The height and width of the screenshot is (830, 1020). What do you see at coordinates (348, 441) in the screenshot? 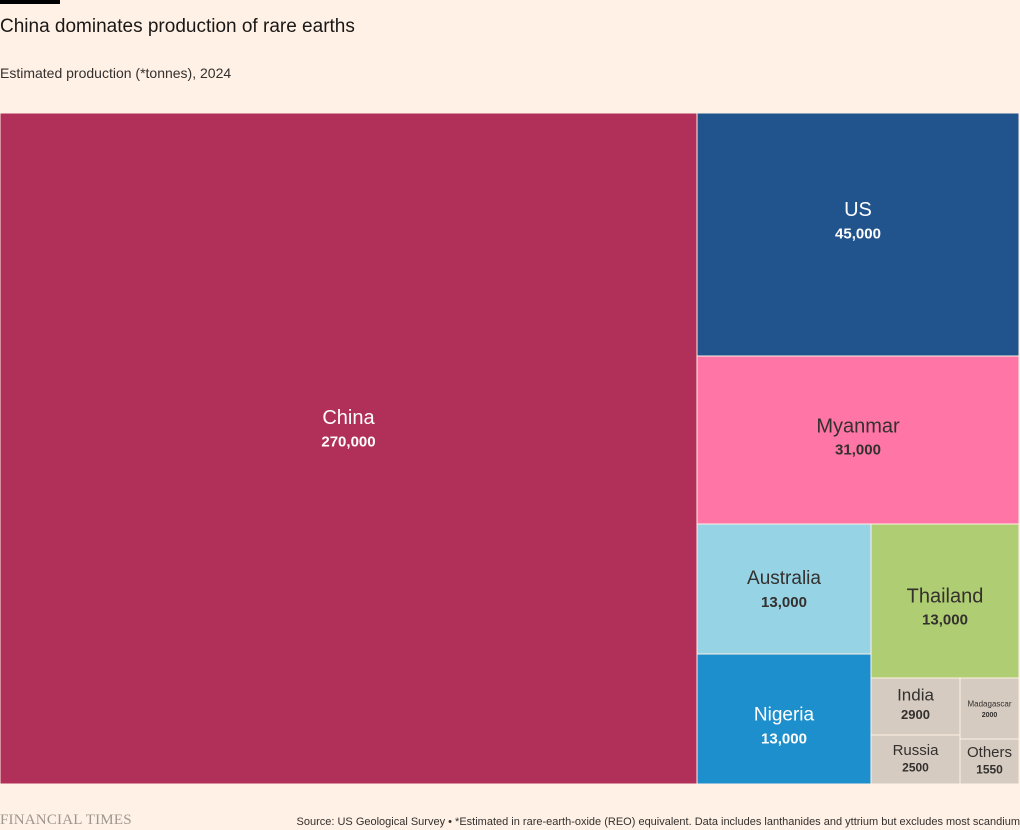
I see `treemap-value-china: 270,000` at bounding box center [348, 441].